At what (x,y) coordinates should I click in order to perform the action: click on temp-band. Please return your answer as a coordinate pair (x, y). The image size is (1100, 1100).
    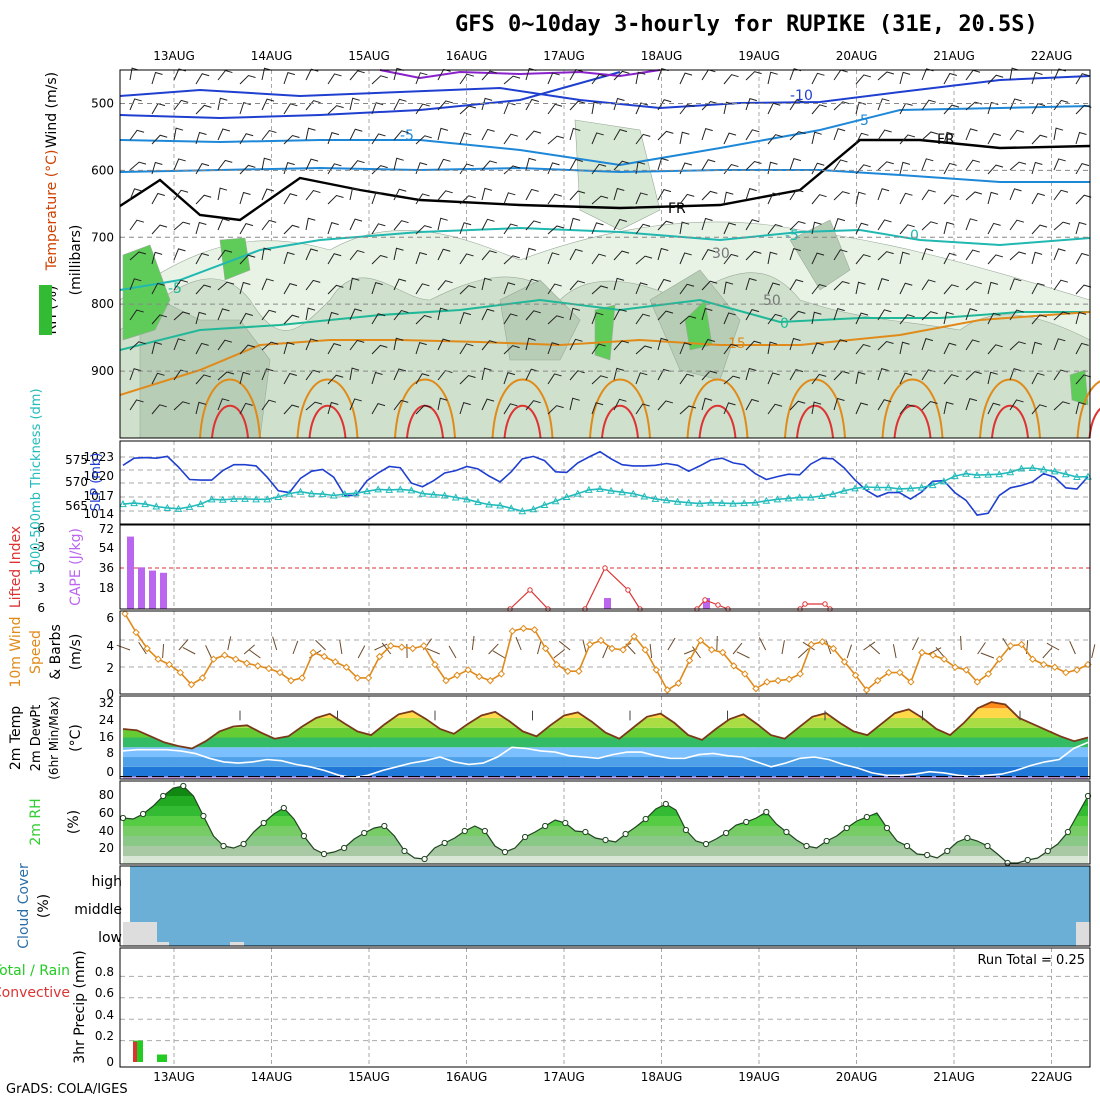
    Looking at the image, I should click on (605, 762).